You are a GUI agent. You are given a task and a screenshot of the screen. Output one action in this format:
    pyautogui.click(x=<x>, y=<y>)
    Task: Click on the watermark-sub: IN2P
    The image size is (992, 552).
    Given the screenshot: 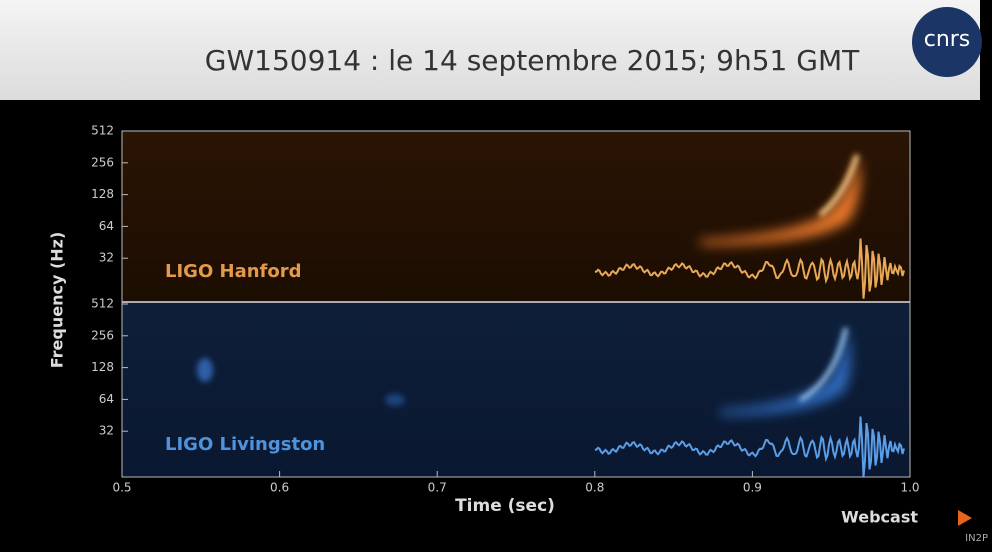 What is the action you would take?
    pyautogui.click(x=976, y=538)
    